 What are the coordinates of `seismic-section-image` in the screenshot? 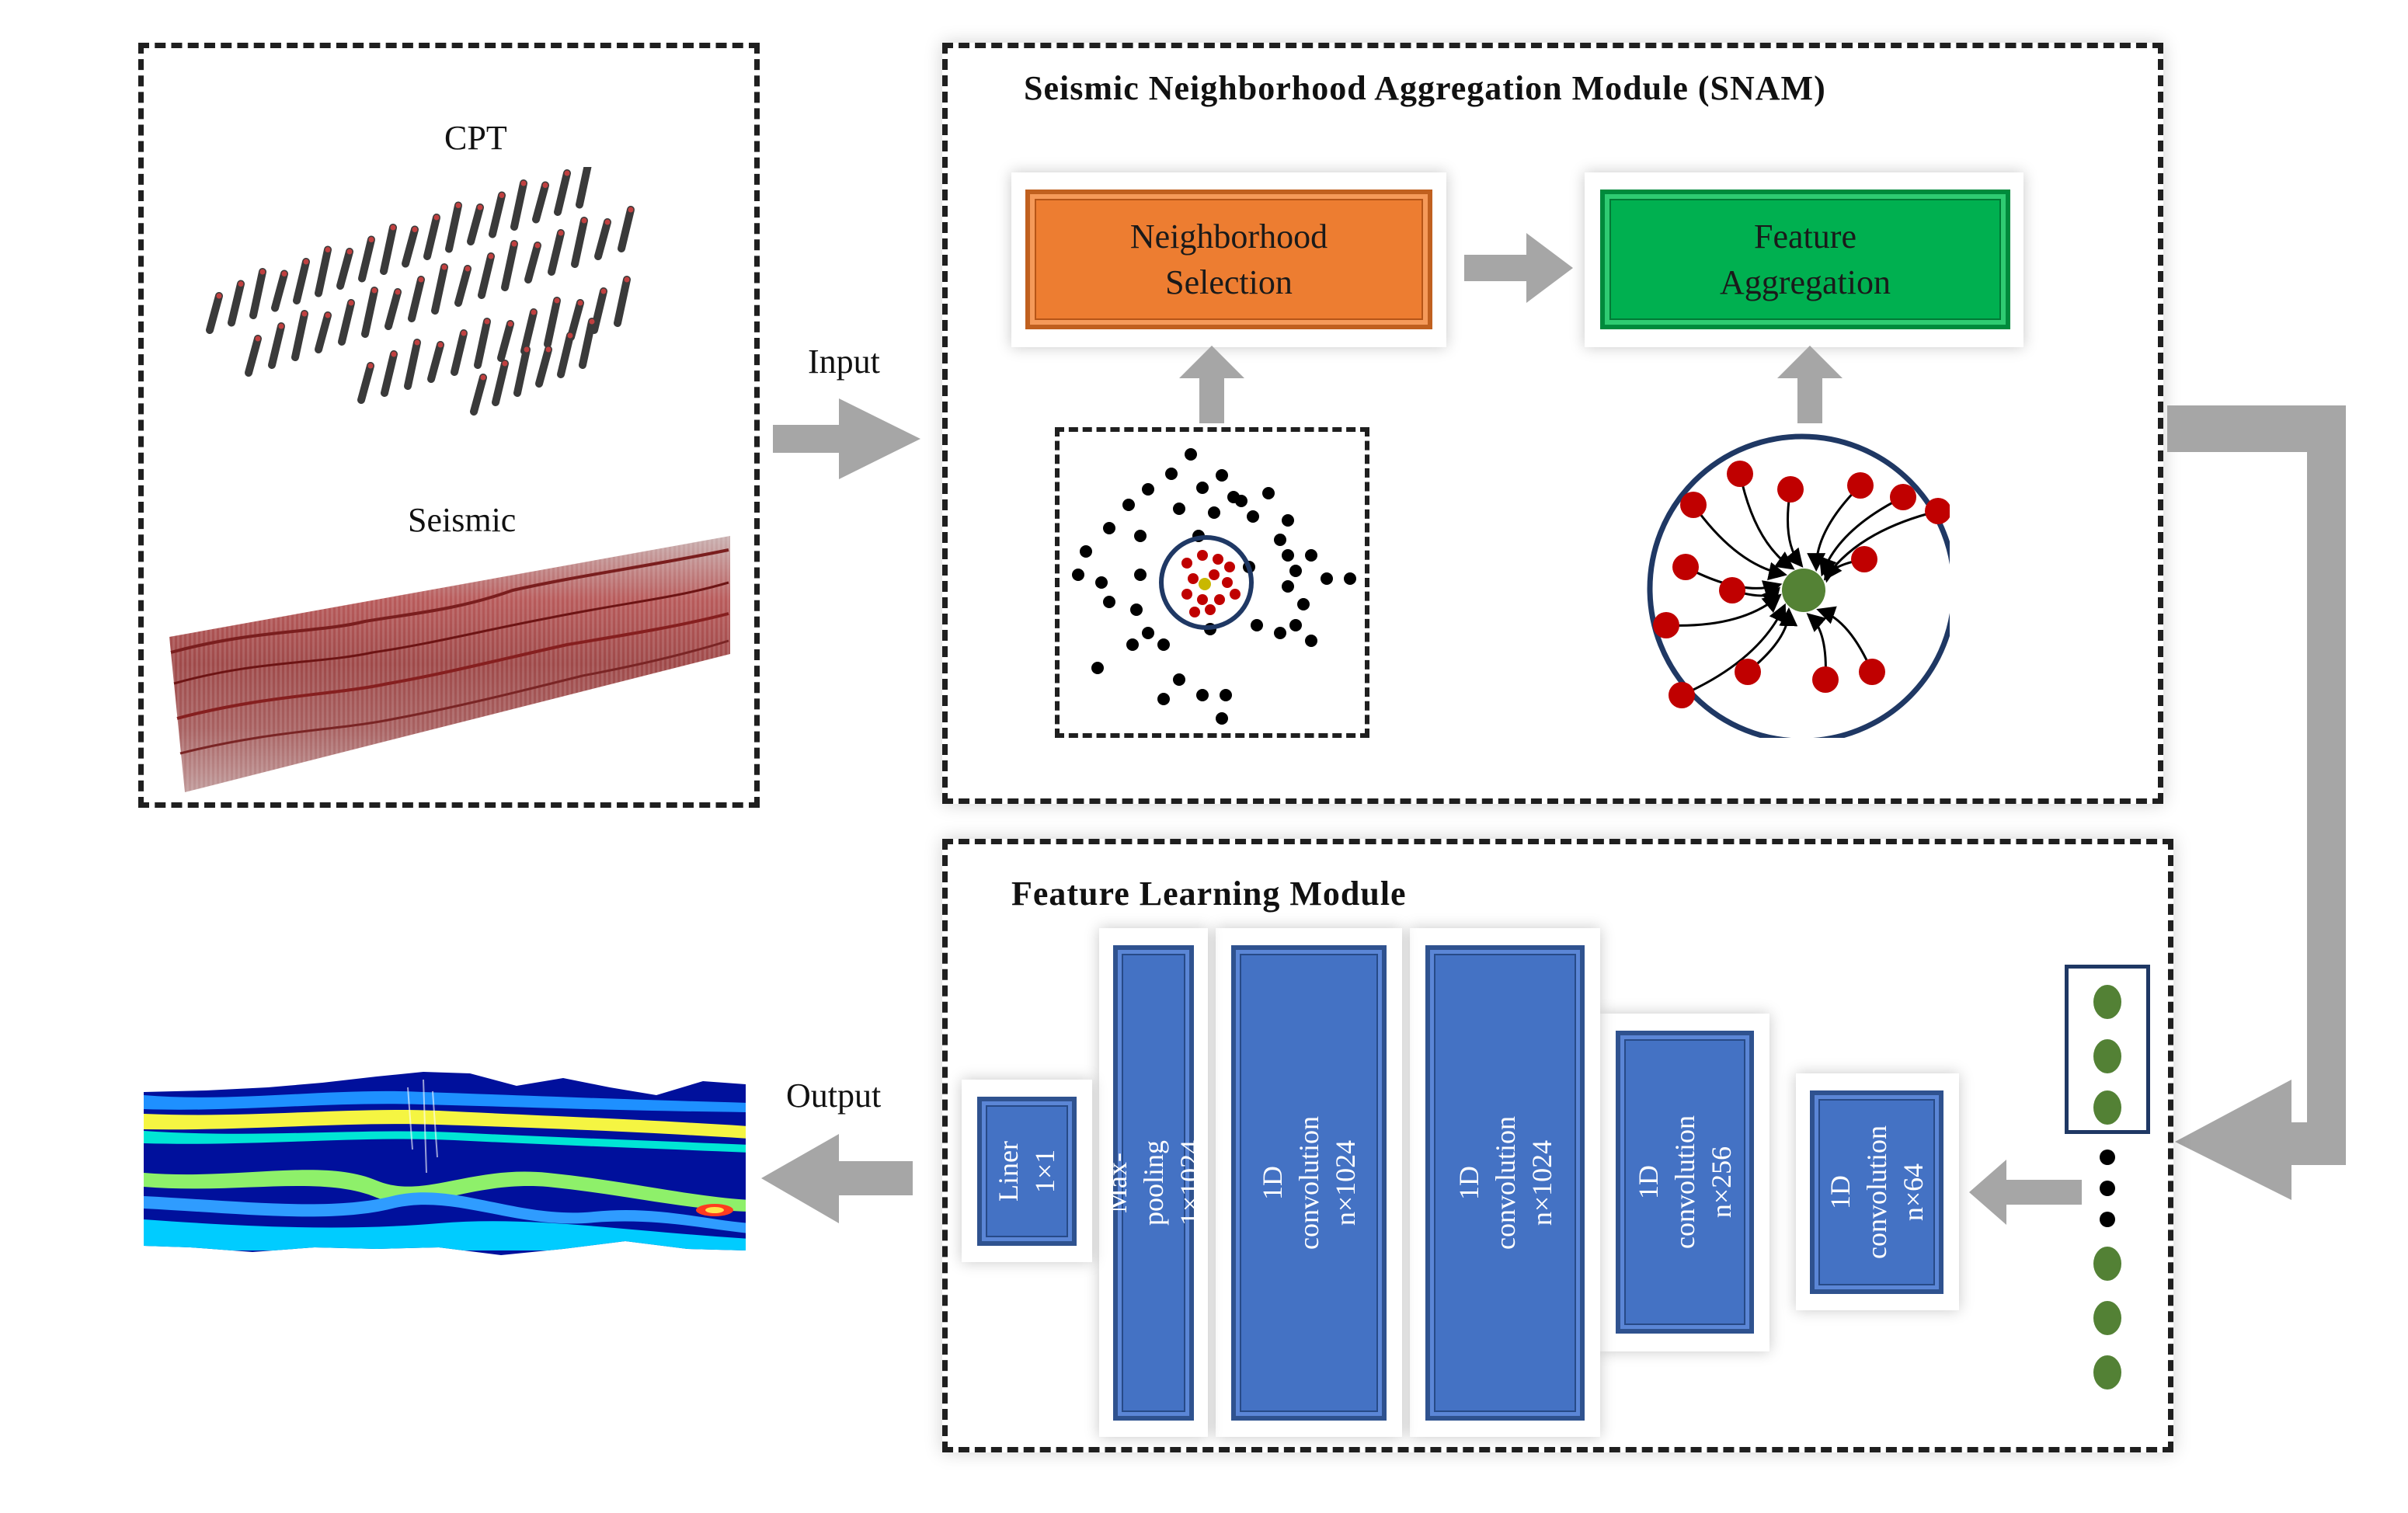 It's located at (449, 664).